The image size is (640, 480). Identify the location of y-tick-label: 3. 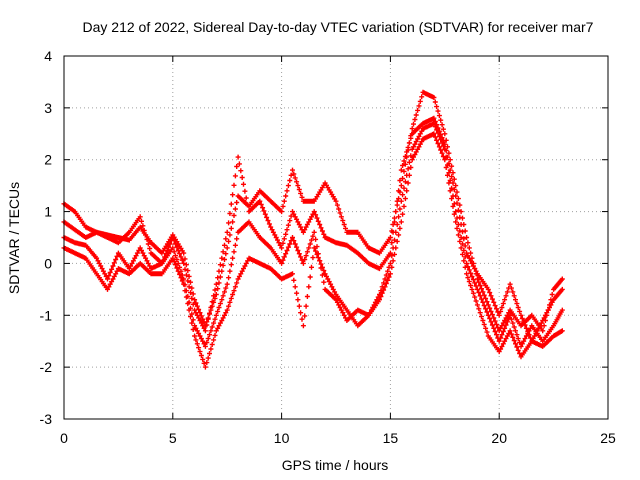
(48, 108).